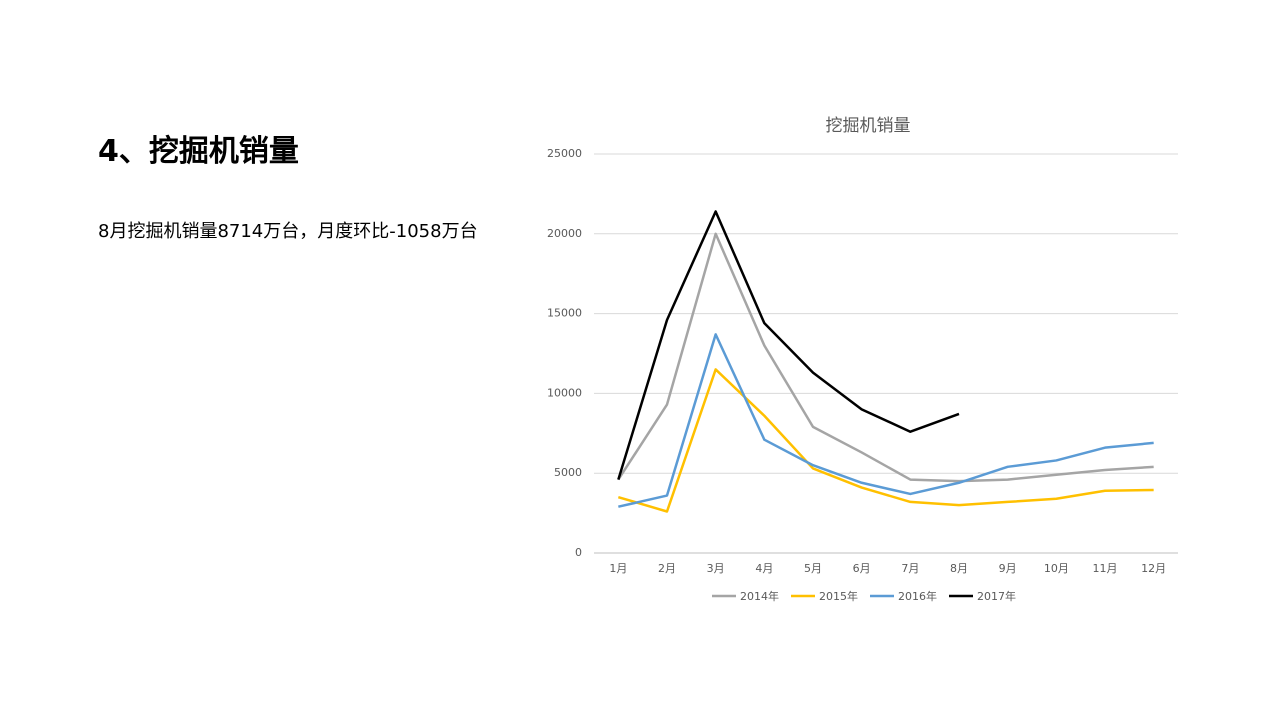  I want to click on x-tick-label: 11月, so click(1105, 568).